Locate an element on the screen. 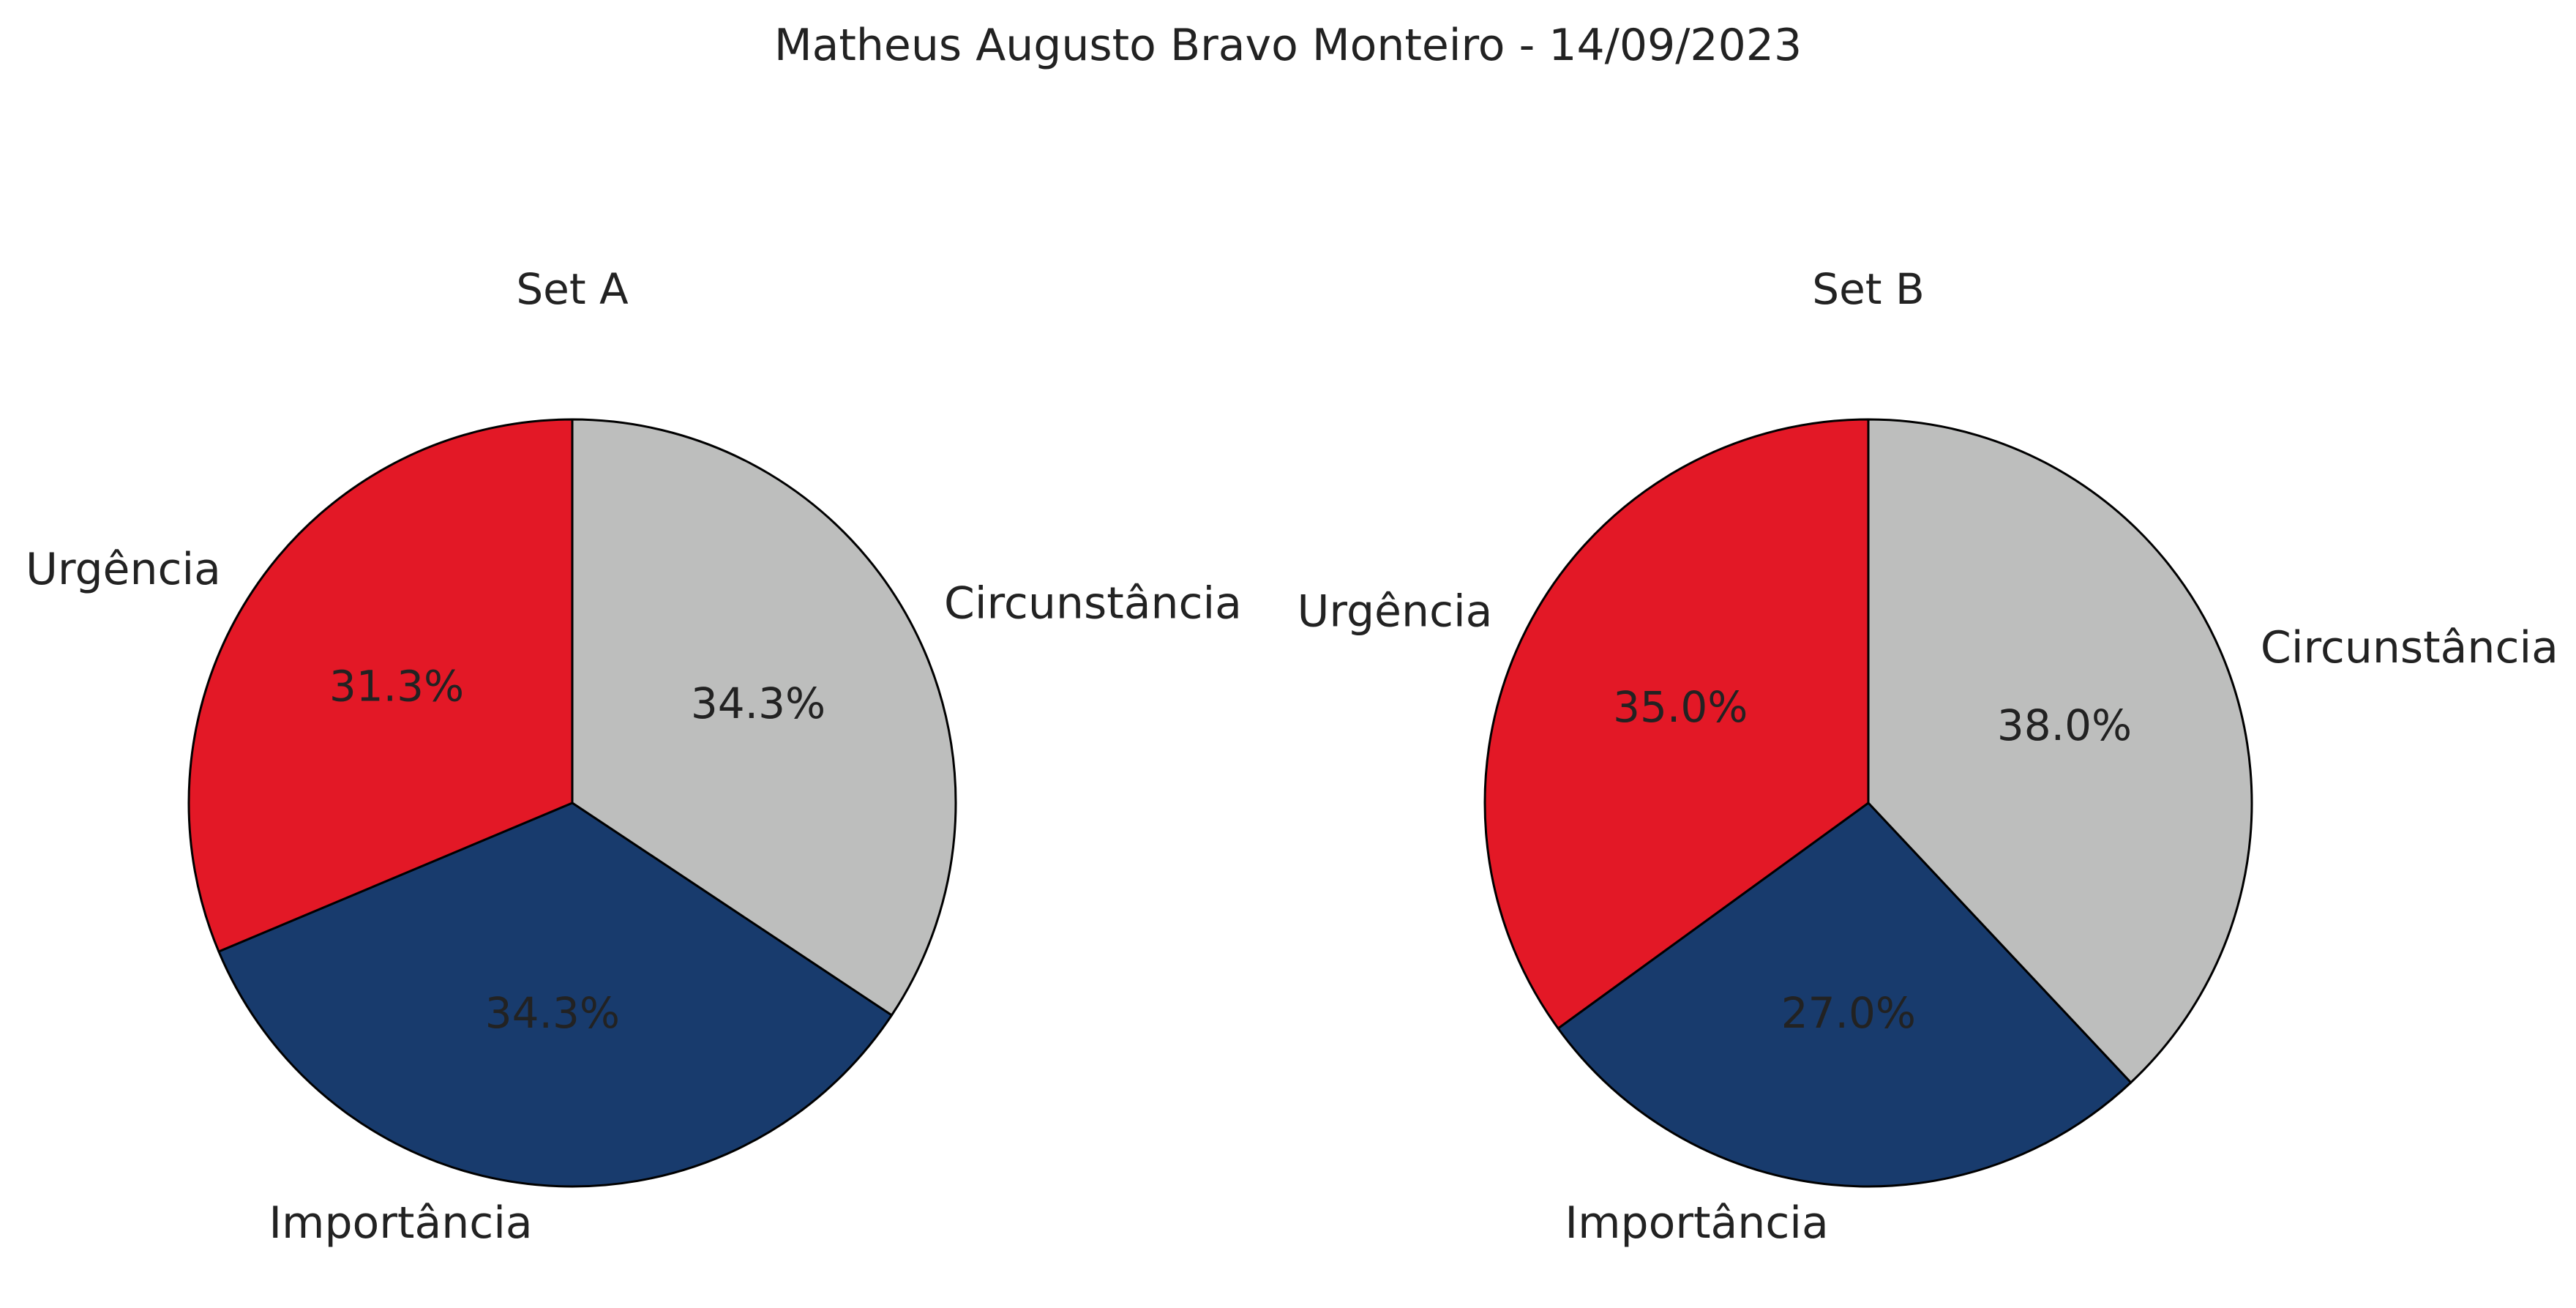 This screenshot has width=2576, height=1308. pct-label-set-b-urgencia: 35.0% is located at coordinates (1680, 707).